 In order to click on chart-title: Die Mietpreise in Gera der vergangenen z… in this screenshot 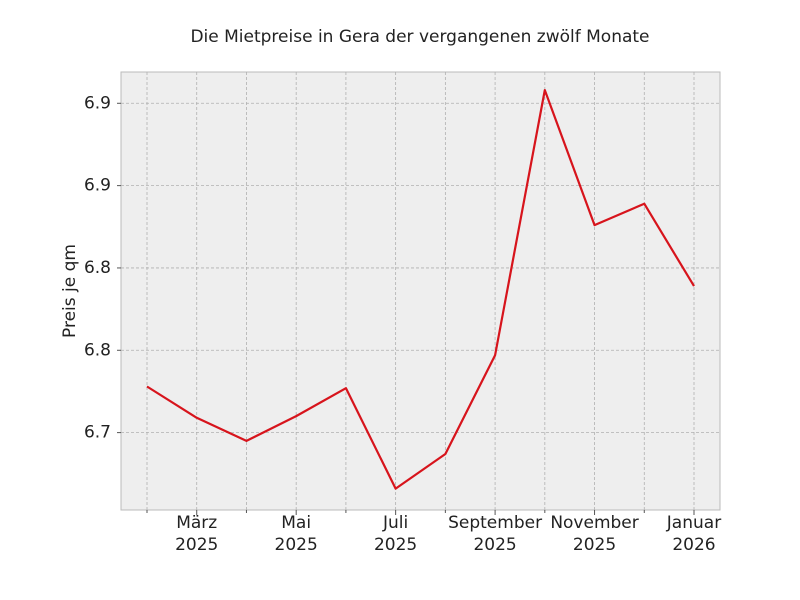, I will do `click(419, 37)`.